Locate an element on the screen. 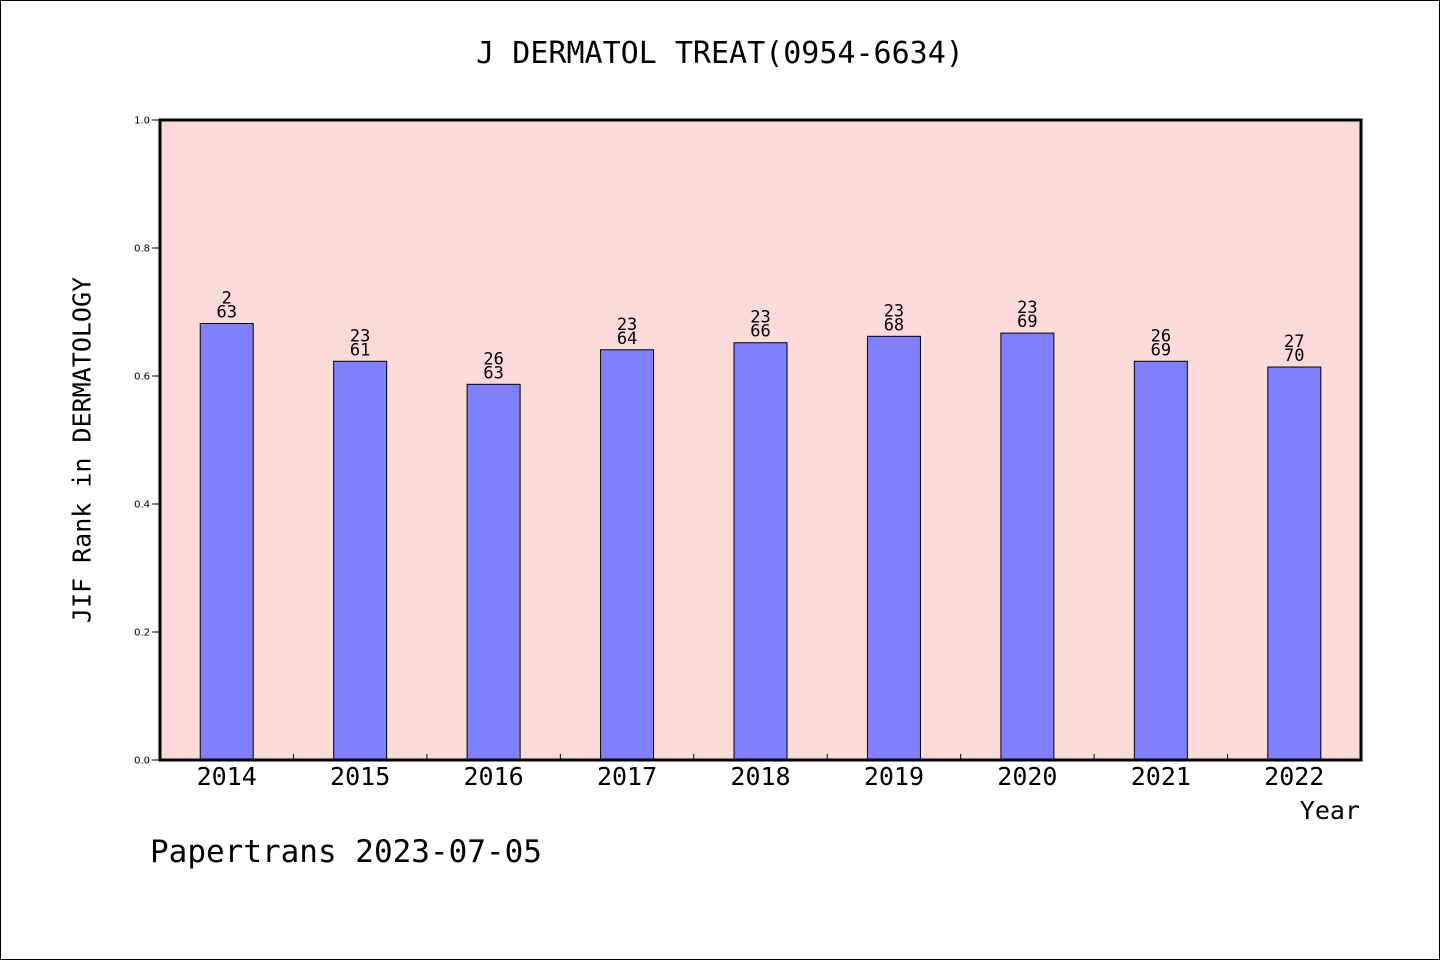  x-axis-ticks: 2014 2015 2016 2017 2018 2019 2020 2021 2022 is located at coordinates (760, 772).